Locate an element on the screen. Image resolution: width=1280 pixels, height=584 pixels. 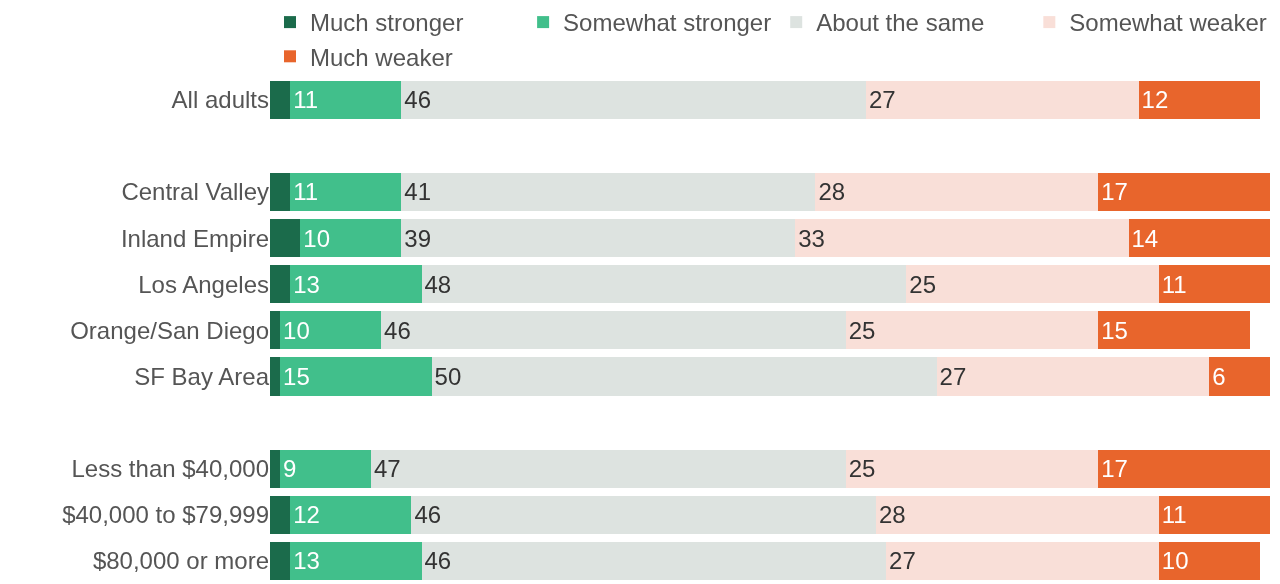
data-label: 9 is located at coordinates (290, 469).